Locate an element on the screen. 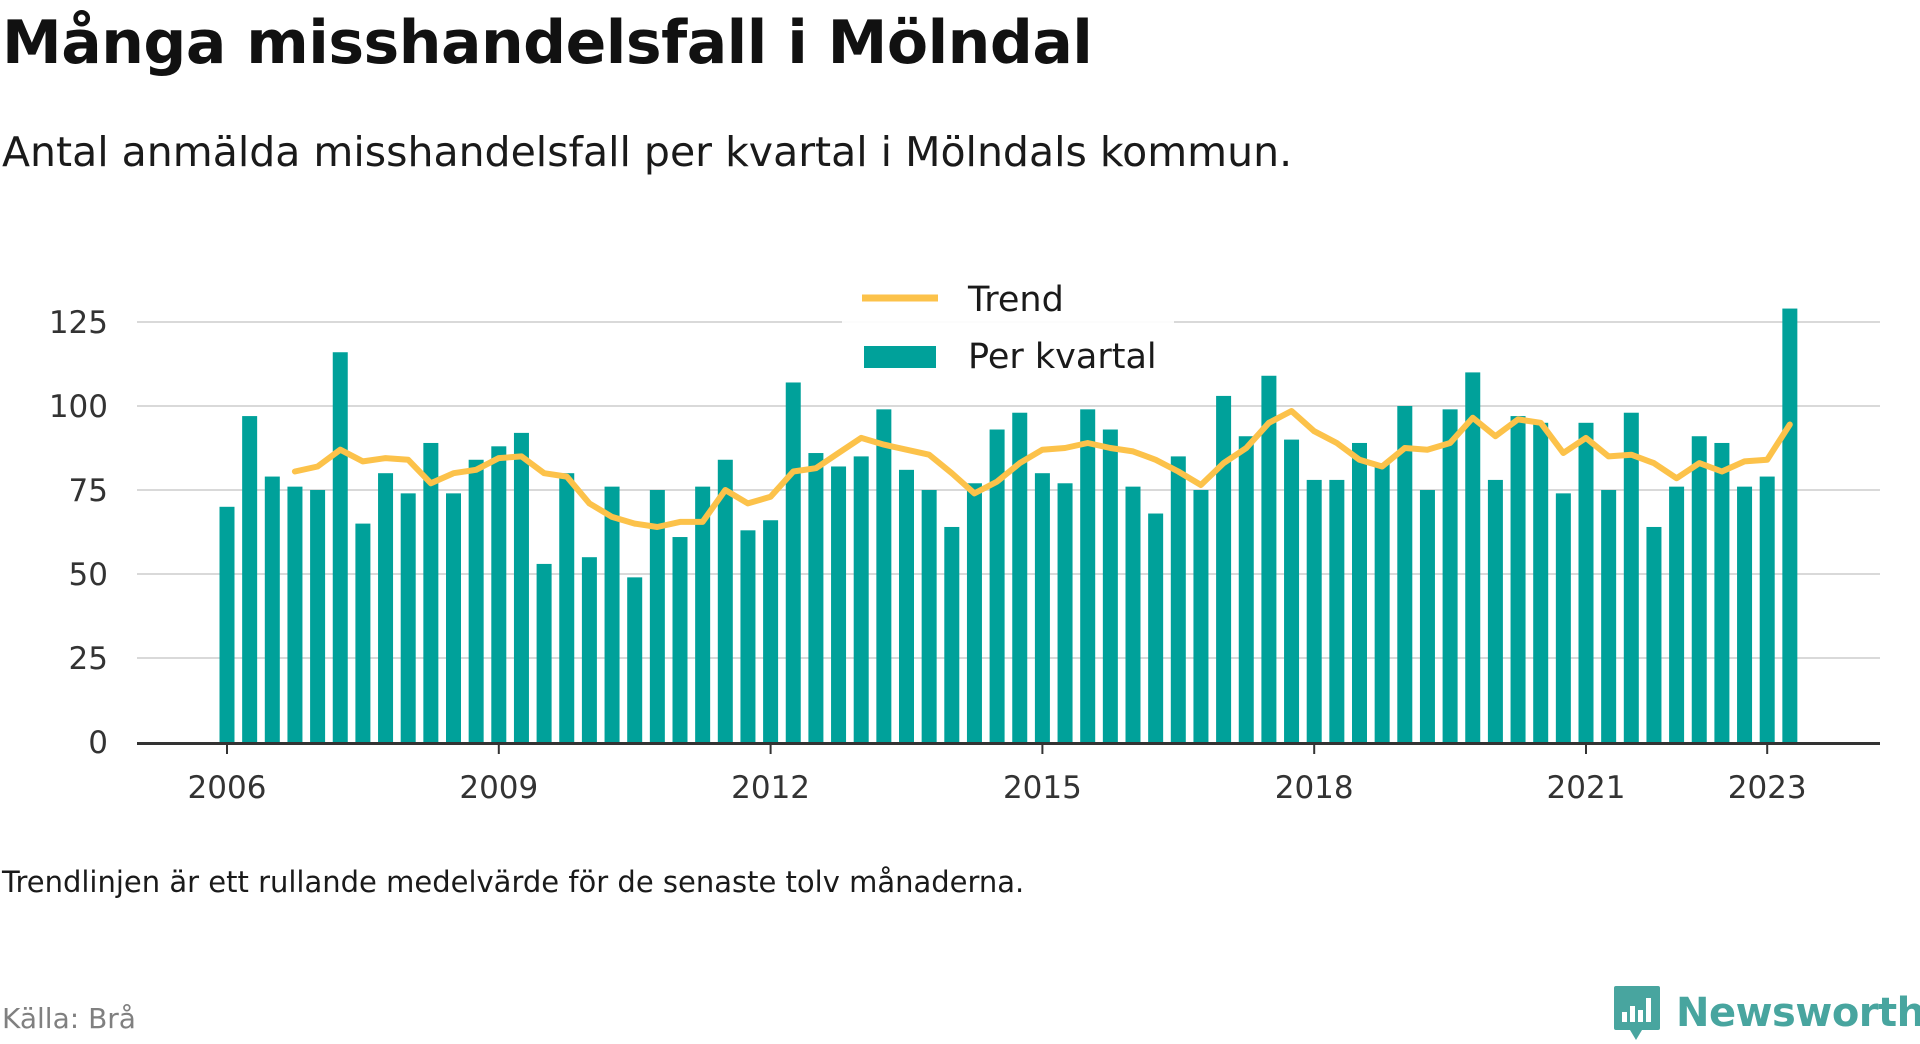 The height and width of the screenshot is (1044, 1920). x-tick-label: 2006 is located at coordinates (227, 788).